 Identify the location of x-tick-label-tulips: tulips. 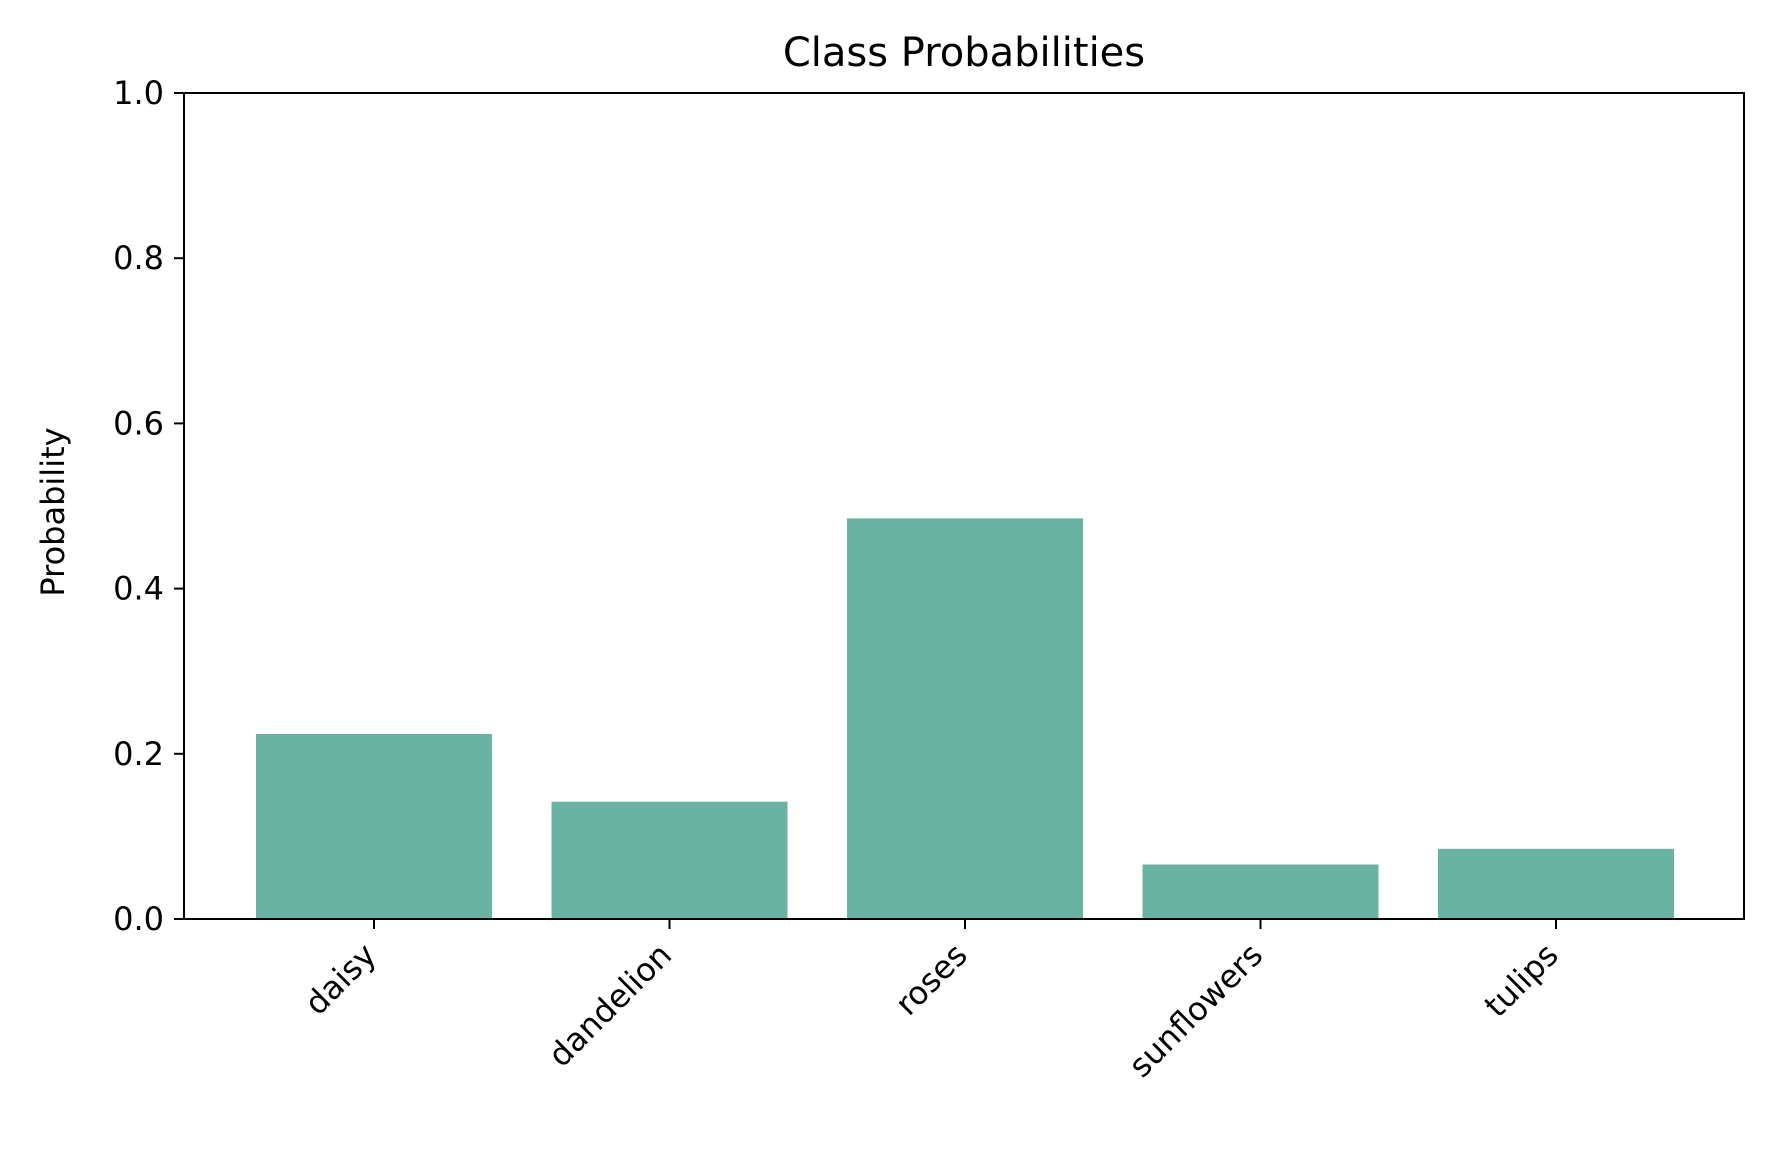
(1521, 980).